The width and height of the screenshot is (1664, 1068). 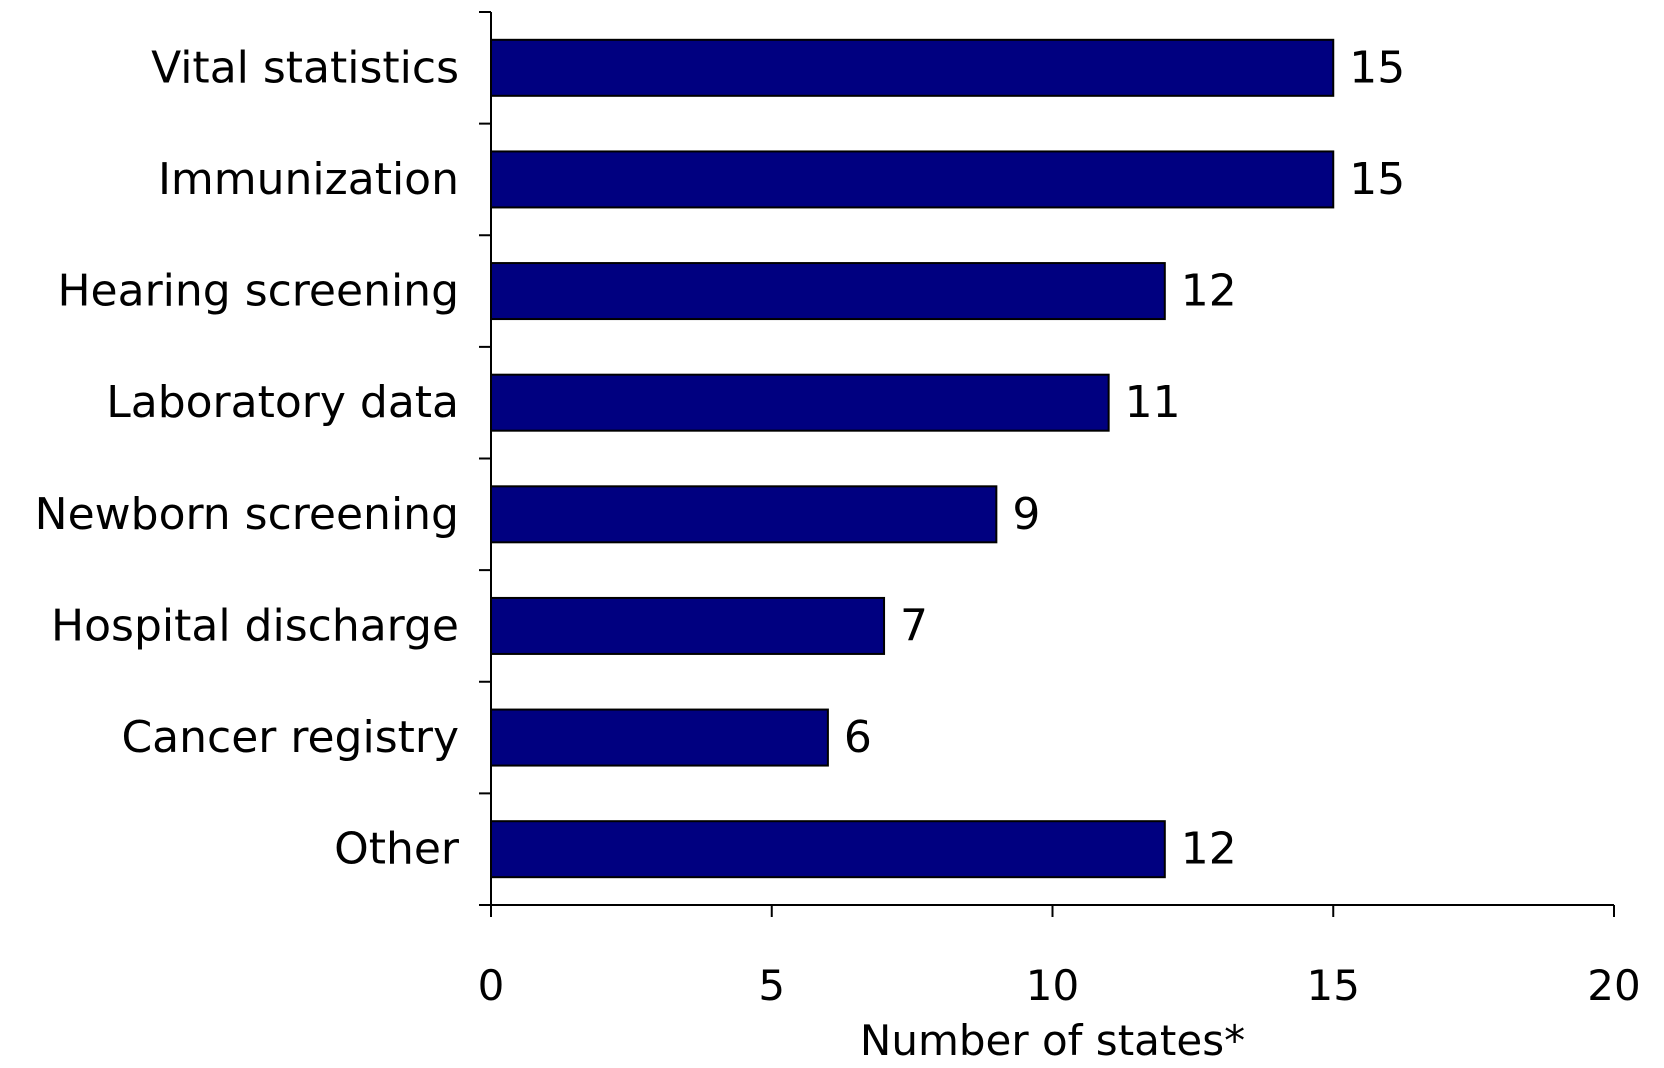 What do you see at coordinates (491, 985) in the screenshot?
I see `x-tick-label: 0` at bounding box center [491, 985].